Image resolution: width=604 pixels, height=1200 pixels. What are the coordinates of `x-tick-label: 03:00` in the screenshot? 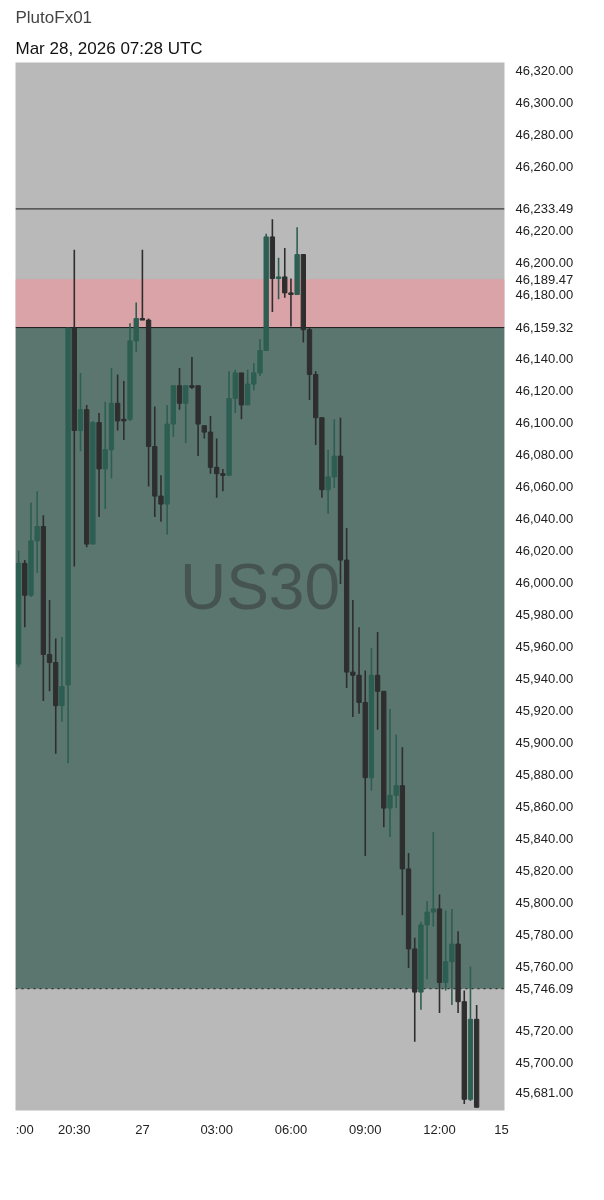 It's located at (216, 1129).